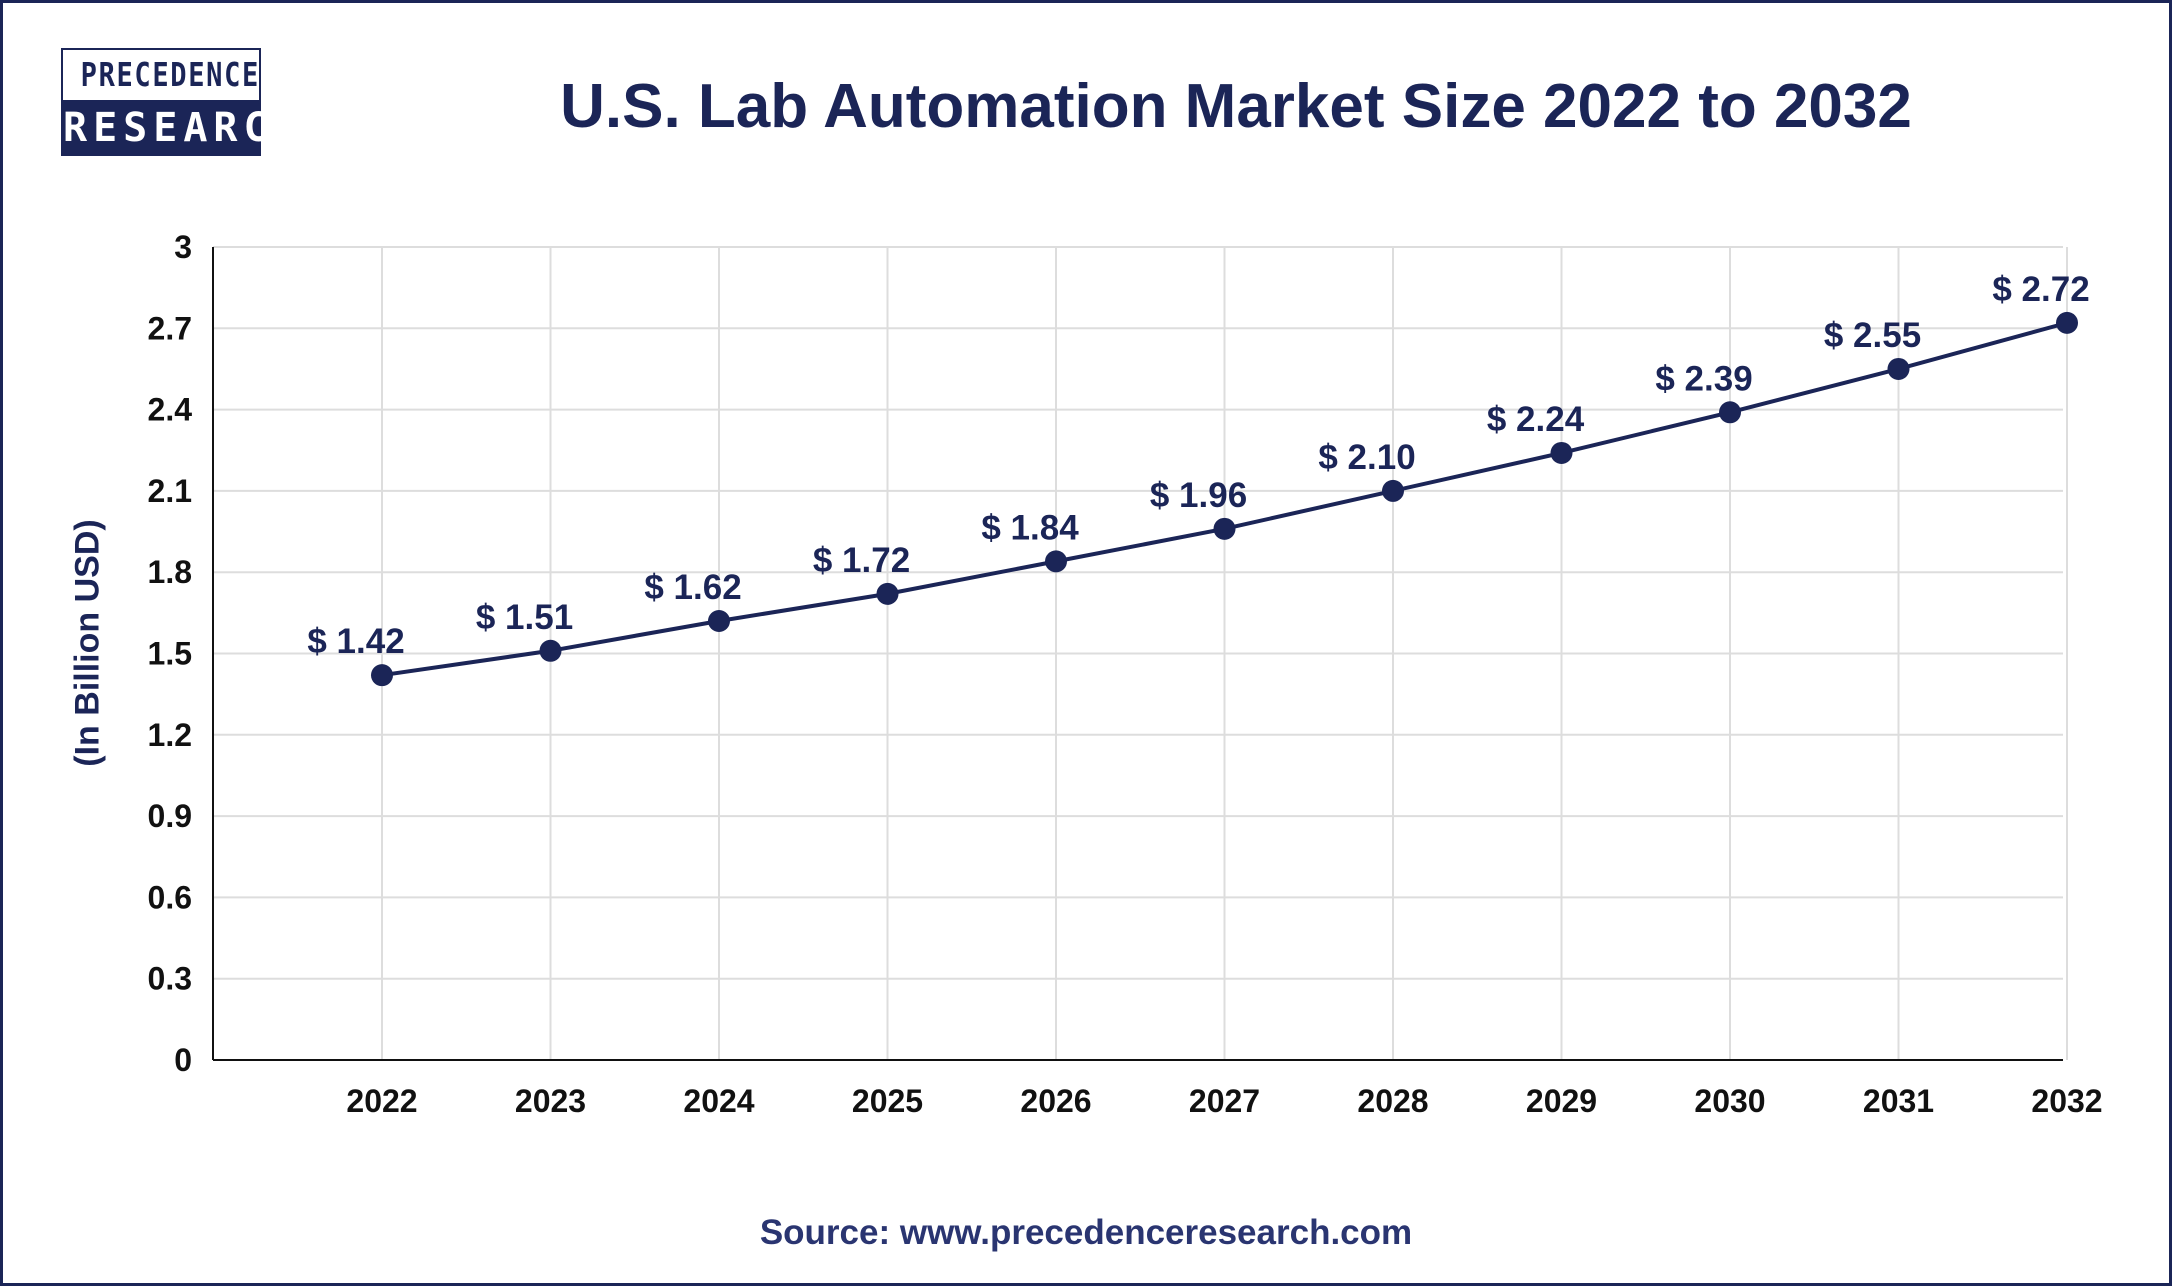  Describe the element at coordinates (355, 641) in the screenshot. I see `data-label: $ 1.42` at that location.